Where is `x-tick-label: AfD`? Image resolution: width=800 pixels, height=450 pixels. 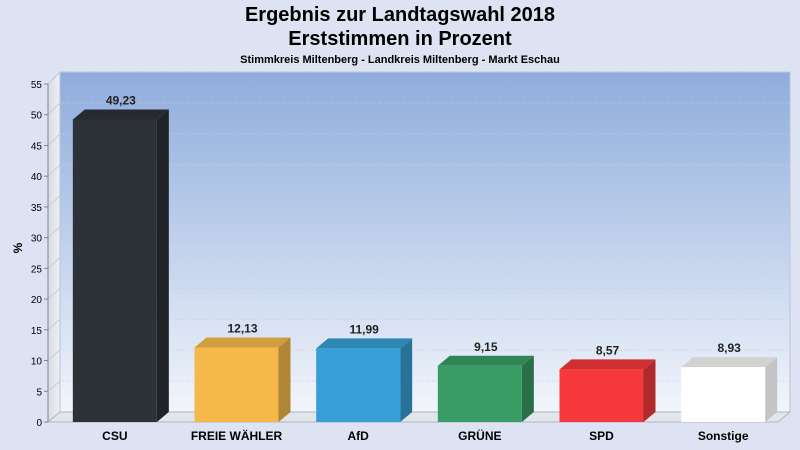
x-tick-label: AfD is located at coordinates (359, 436).